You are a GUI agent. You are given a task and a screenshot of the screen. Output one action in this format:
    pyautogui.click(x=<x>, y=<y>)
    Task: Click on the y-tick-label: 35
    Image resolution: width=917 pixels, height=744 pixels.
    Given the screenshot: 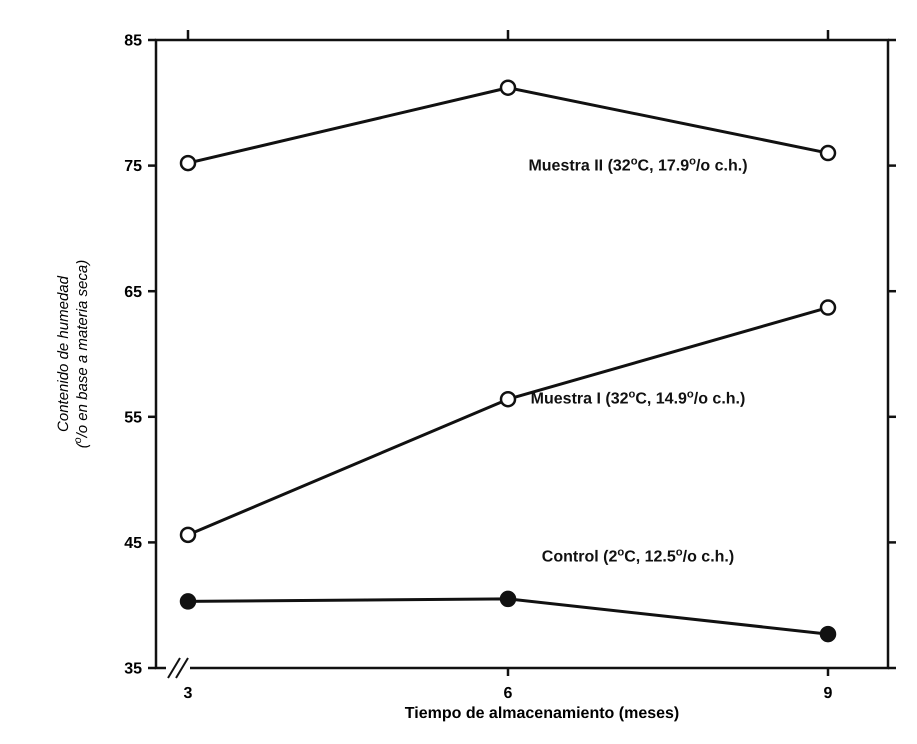 What is the action you would take?
    pyautogui.click(x=133, y=669)
    